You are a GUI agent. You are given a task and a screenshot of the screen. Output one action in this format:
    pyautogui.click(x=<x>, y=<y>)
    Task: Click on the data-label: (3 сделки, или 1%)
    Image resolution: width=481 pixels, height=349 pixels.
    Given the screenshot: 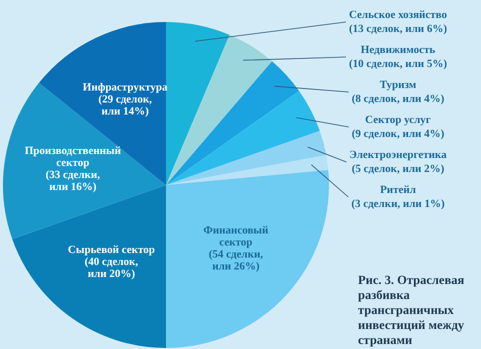 What is the action you would take?
    pyautogui.click(x=398, y=204)
    